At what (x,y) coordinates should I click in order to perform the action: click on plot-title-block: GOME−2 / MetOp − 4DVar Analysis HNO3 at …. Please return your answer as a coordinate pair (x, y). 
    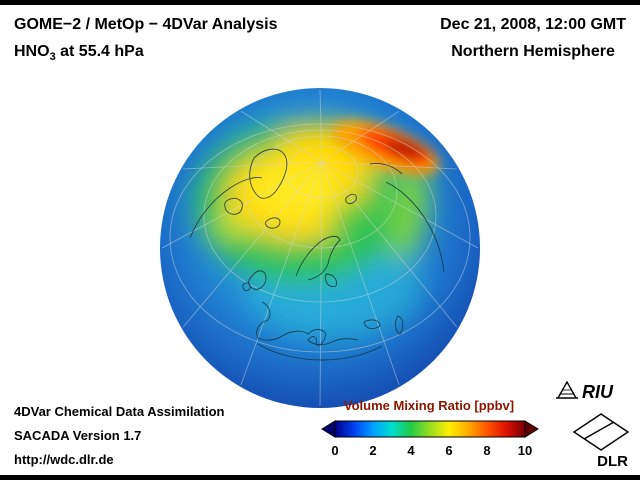
    Looking at the image, I should click on (146, 41).